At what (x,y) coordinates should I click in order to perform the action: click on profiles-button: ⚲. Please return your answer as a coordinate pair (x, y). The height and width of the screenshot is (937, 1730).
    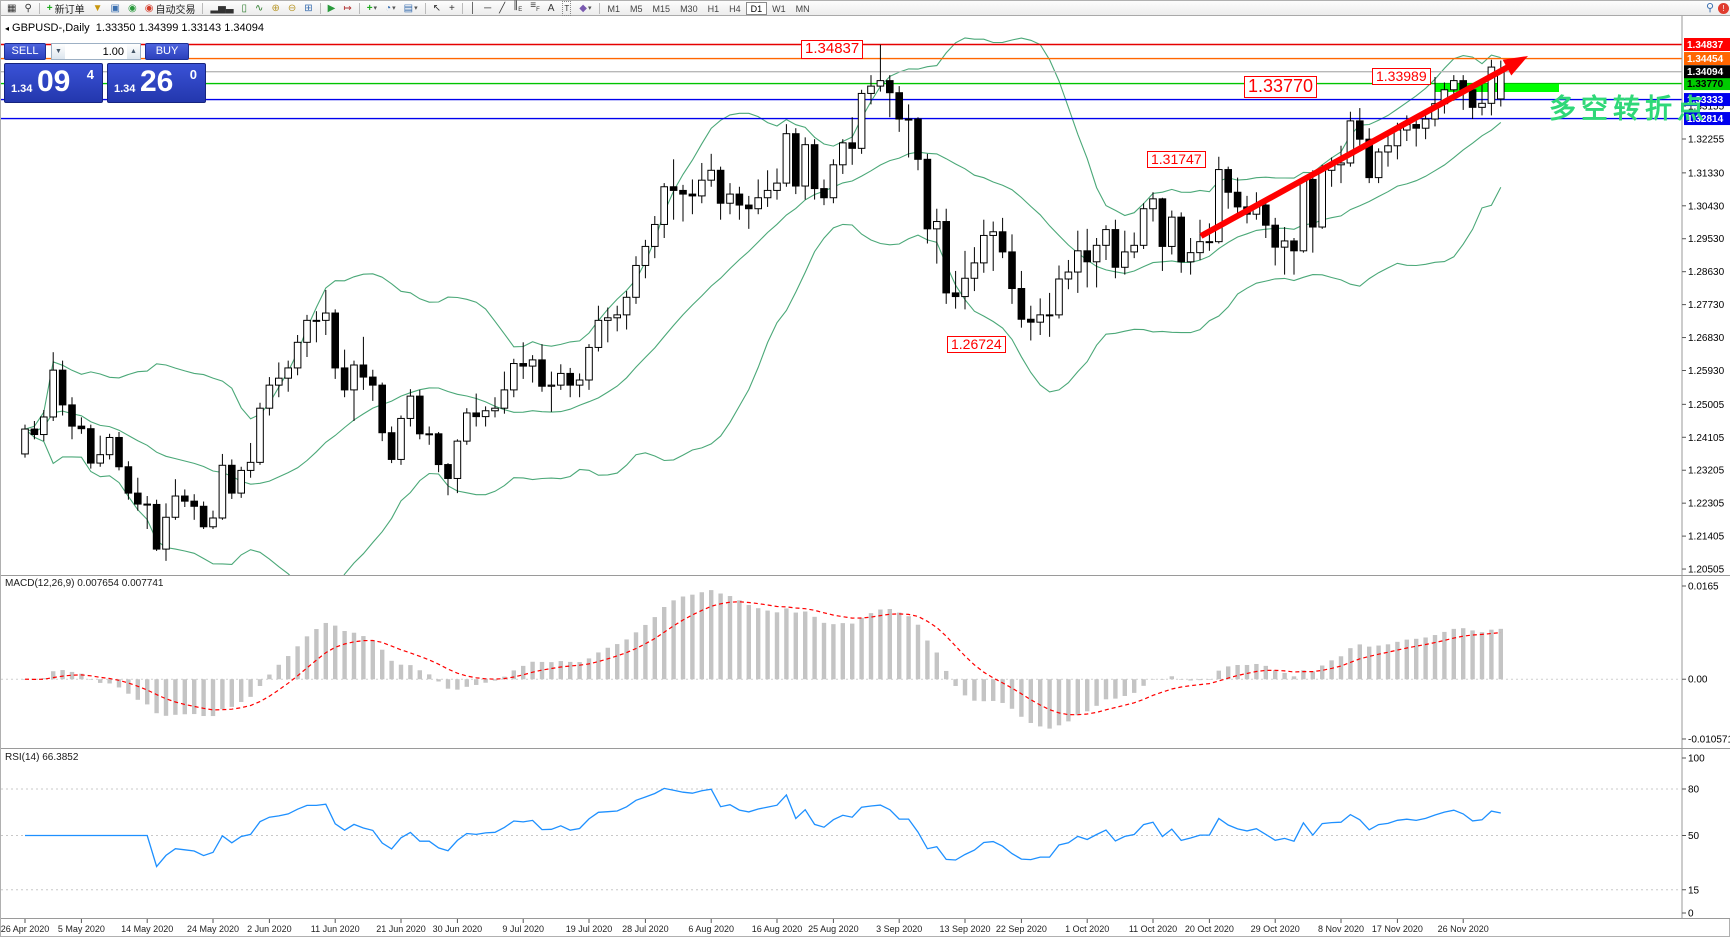
    Looking at the image, I should click on (27, 8).